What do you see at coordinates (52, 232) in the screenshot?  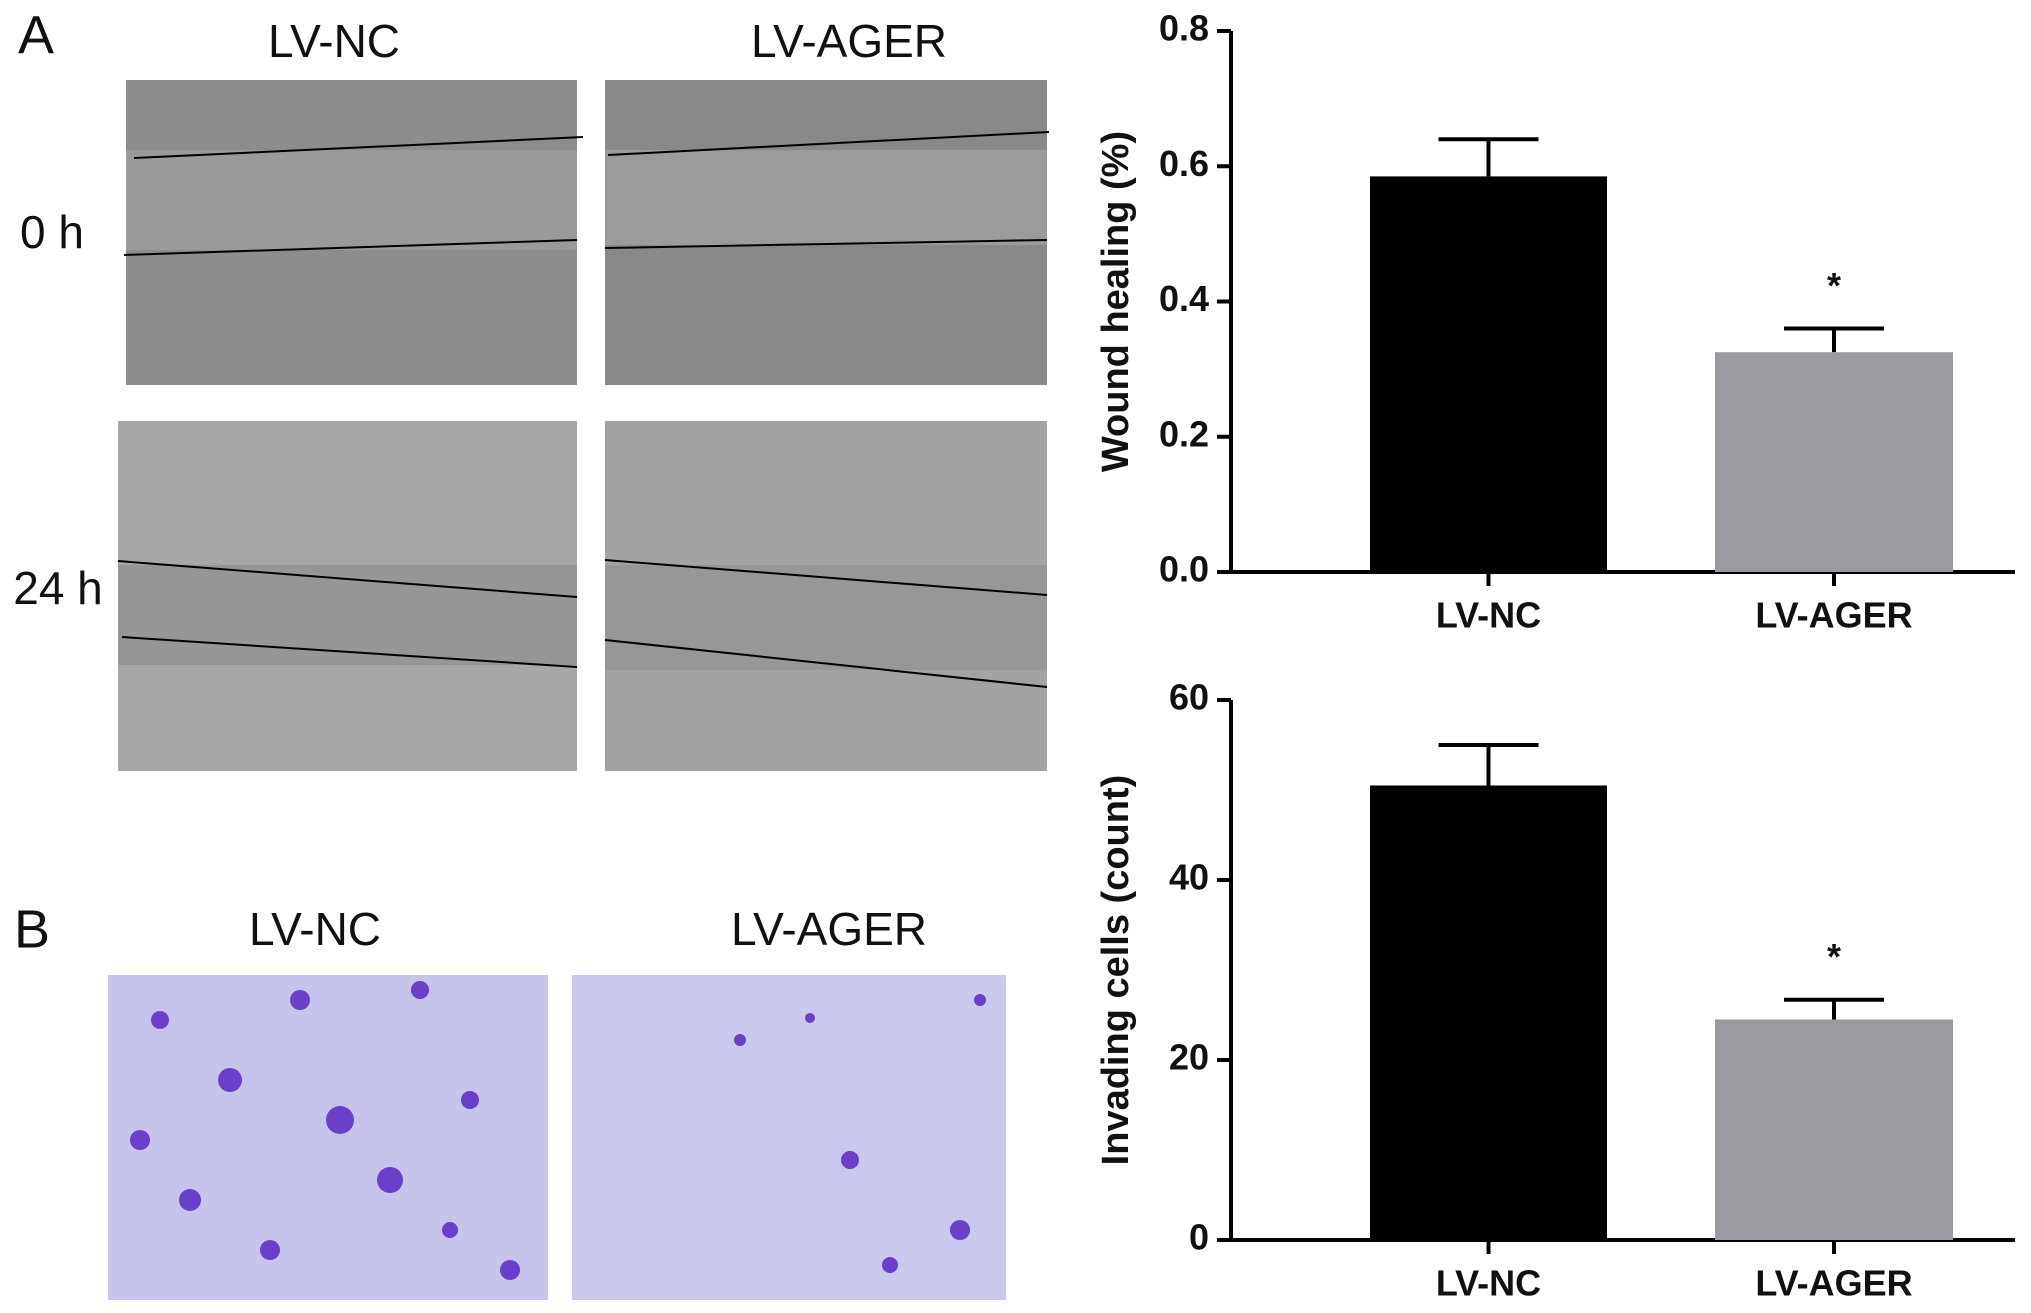 I see `row-label: 0 h` at bounding box center [52, 232].